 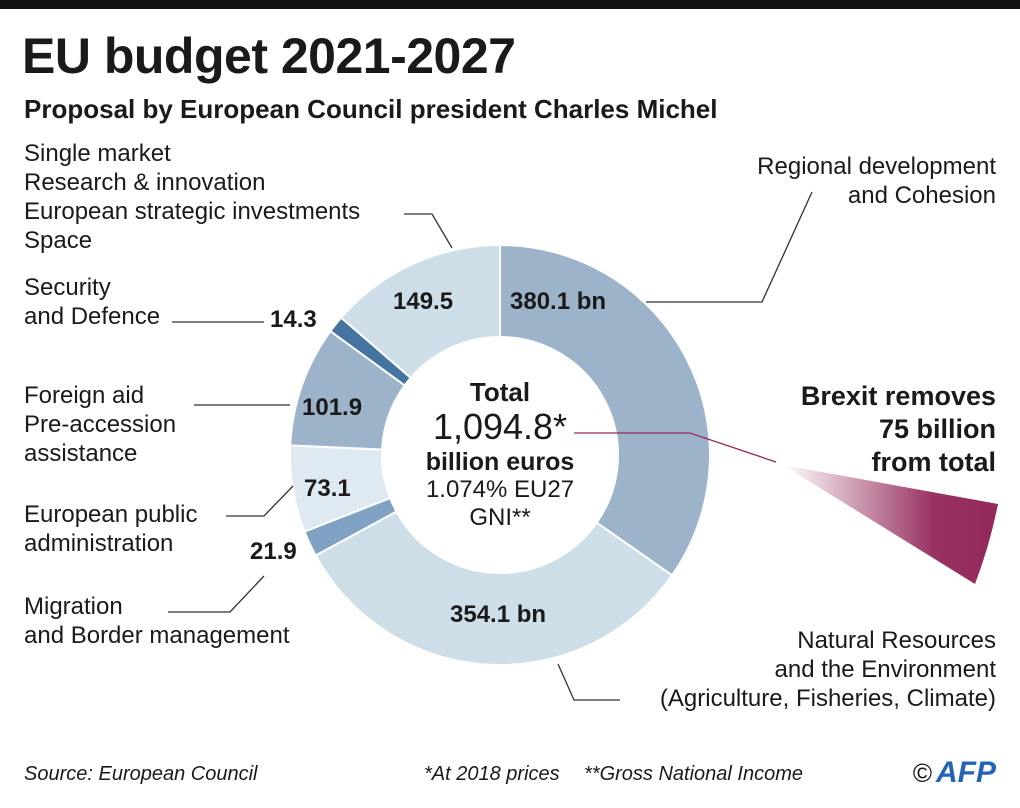 What do you see at coordinates (966, 772) in the screenshot?
I see `afp-wordmark: AFP` at bounding box center [966, 772].